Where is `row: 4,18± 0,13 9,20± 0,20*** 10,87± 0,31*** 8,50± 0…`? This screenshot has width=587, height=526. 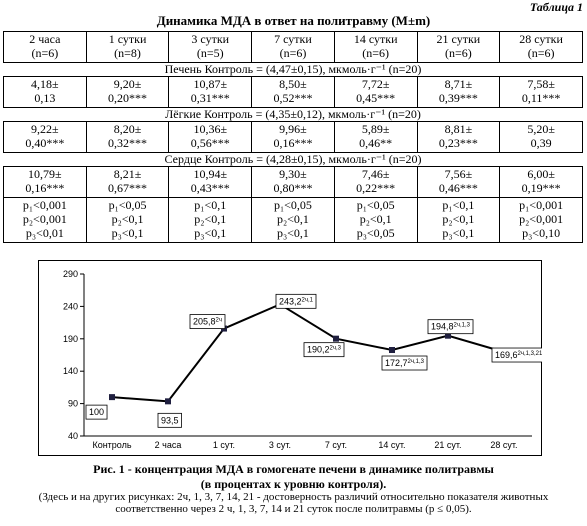 row: 4,18± 0,13 9,20± 0,20*** 10,87± 0,31*** 8,50± 0… is located at coordinates (293, 92).